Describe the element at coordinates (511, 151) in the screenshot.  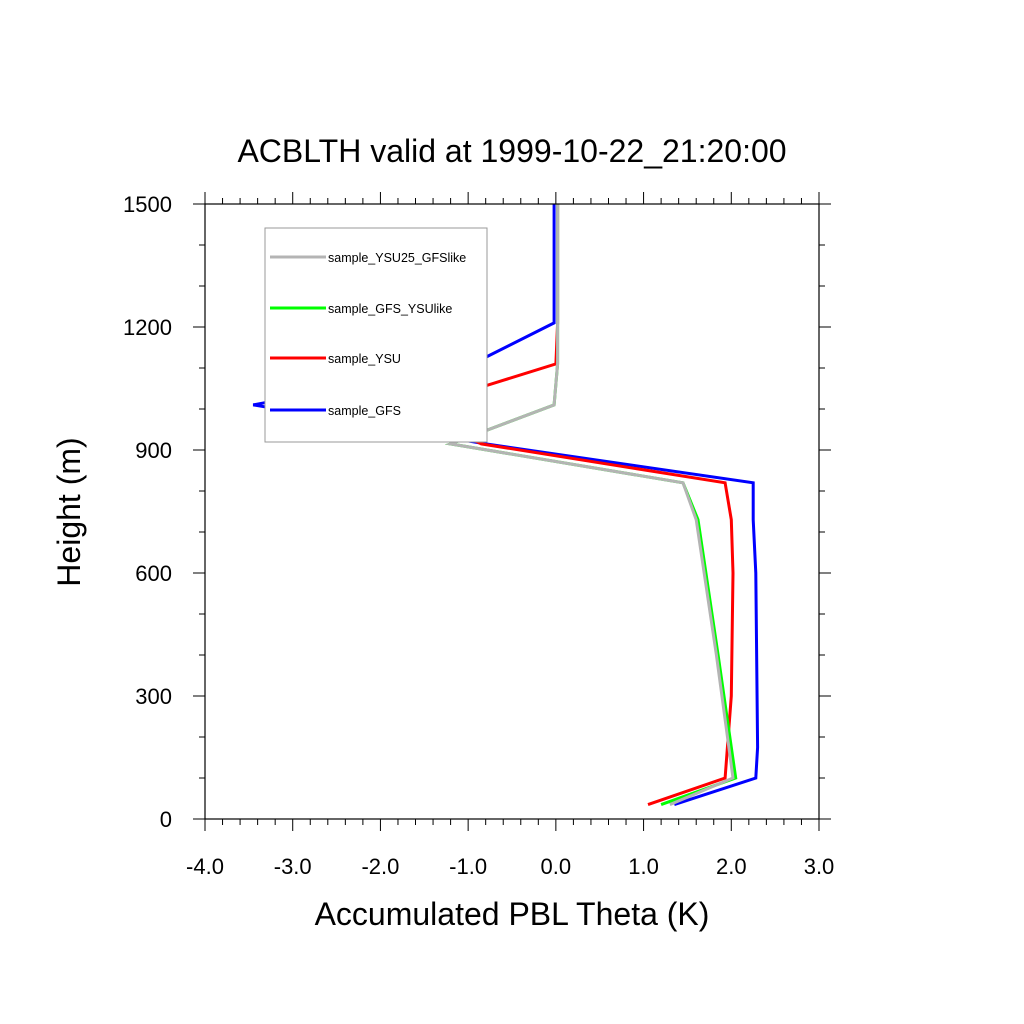
I see `chart-title: ACBLTH valid at 1999-10-22_21:20:00` at that location.